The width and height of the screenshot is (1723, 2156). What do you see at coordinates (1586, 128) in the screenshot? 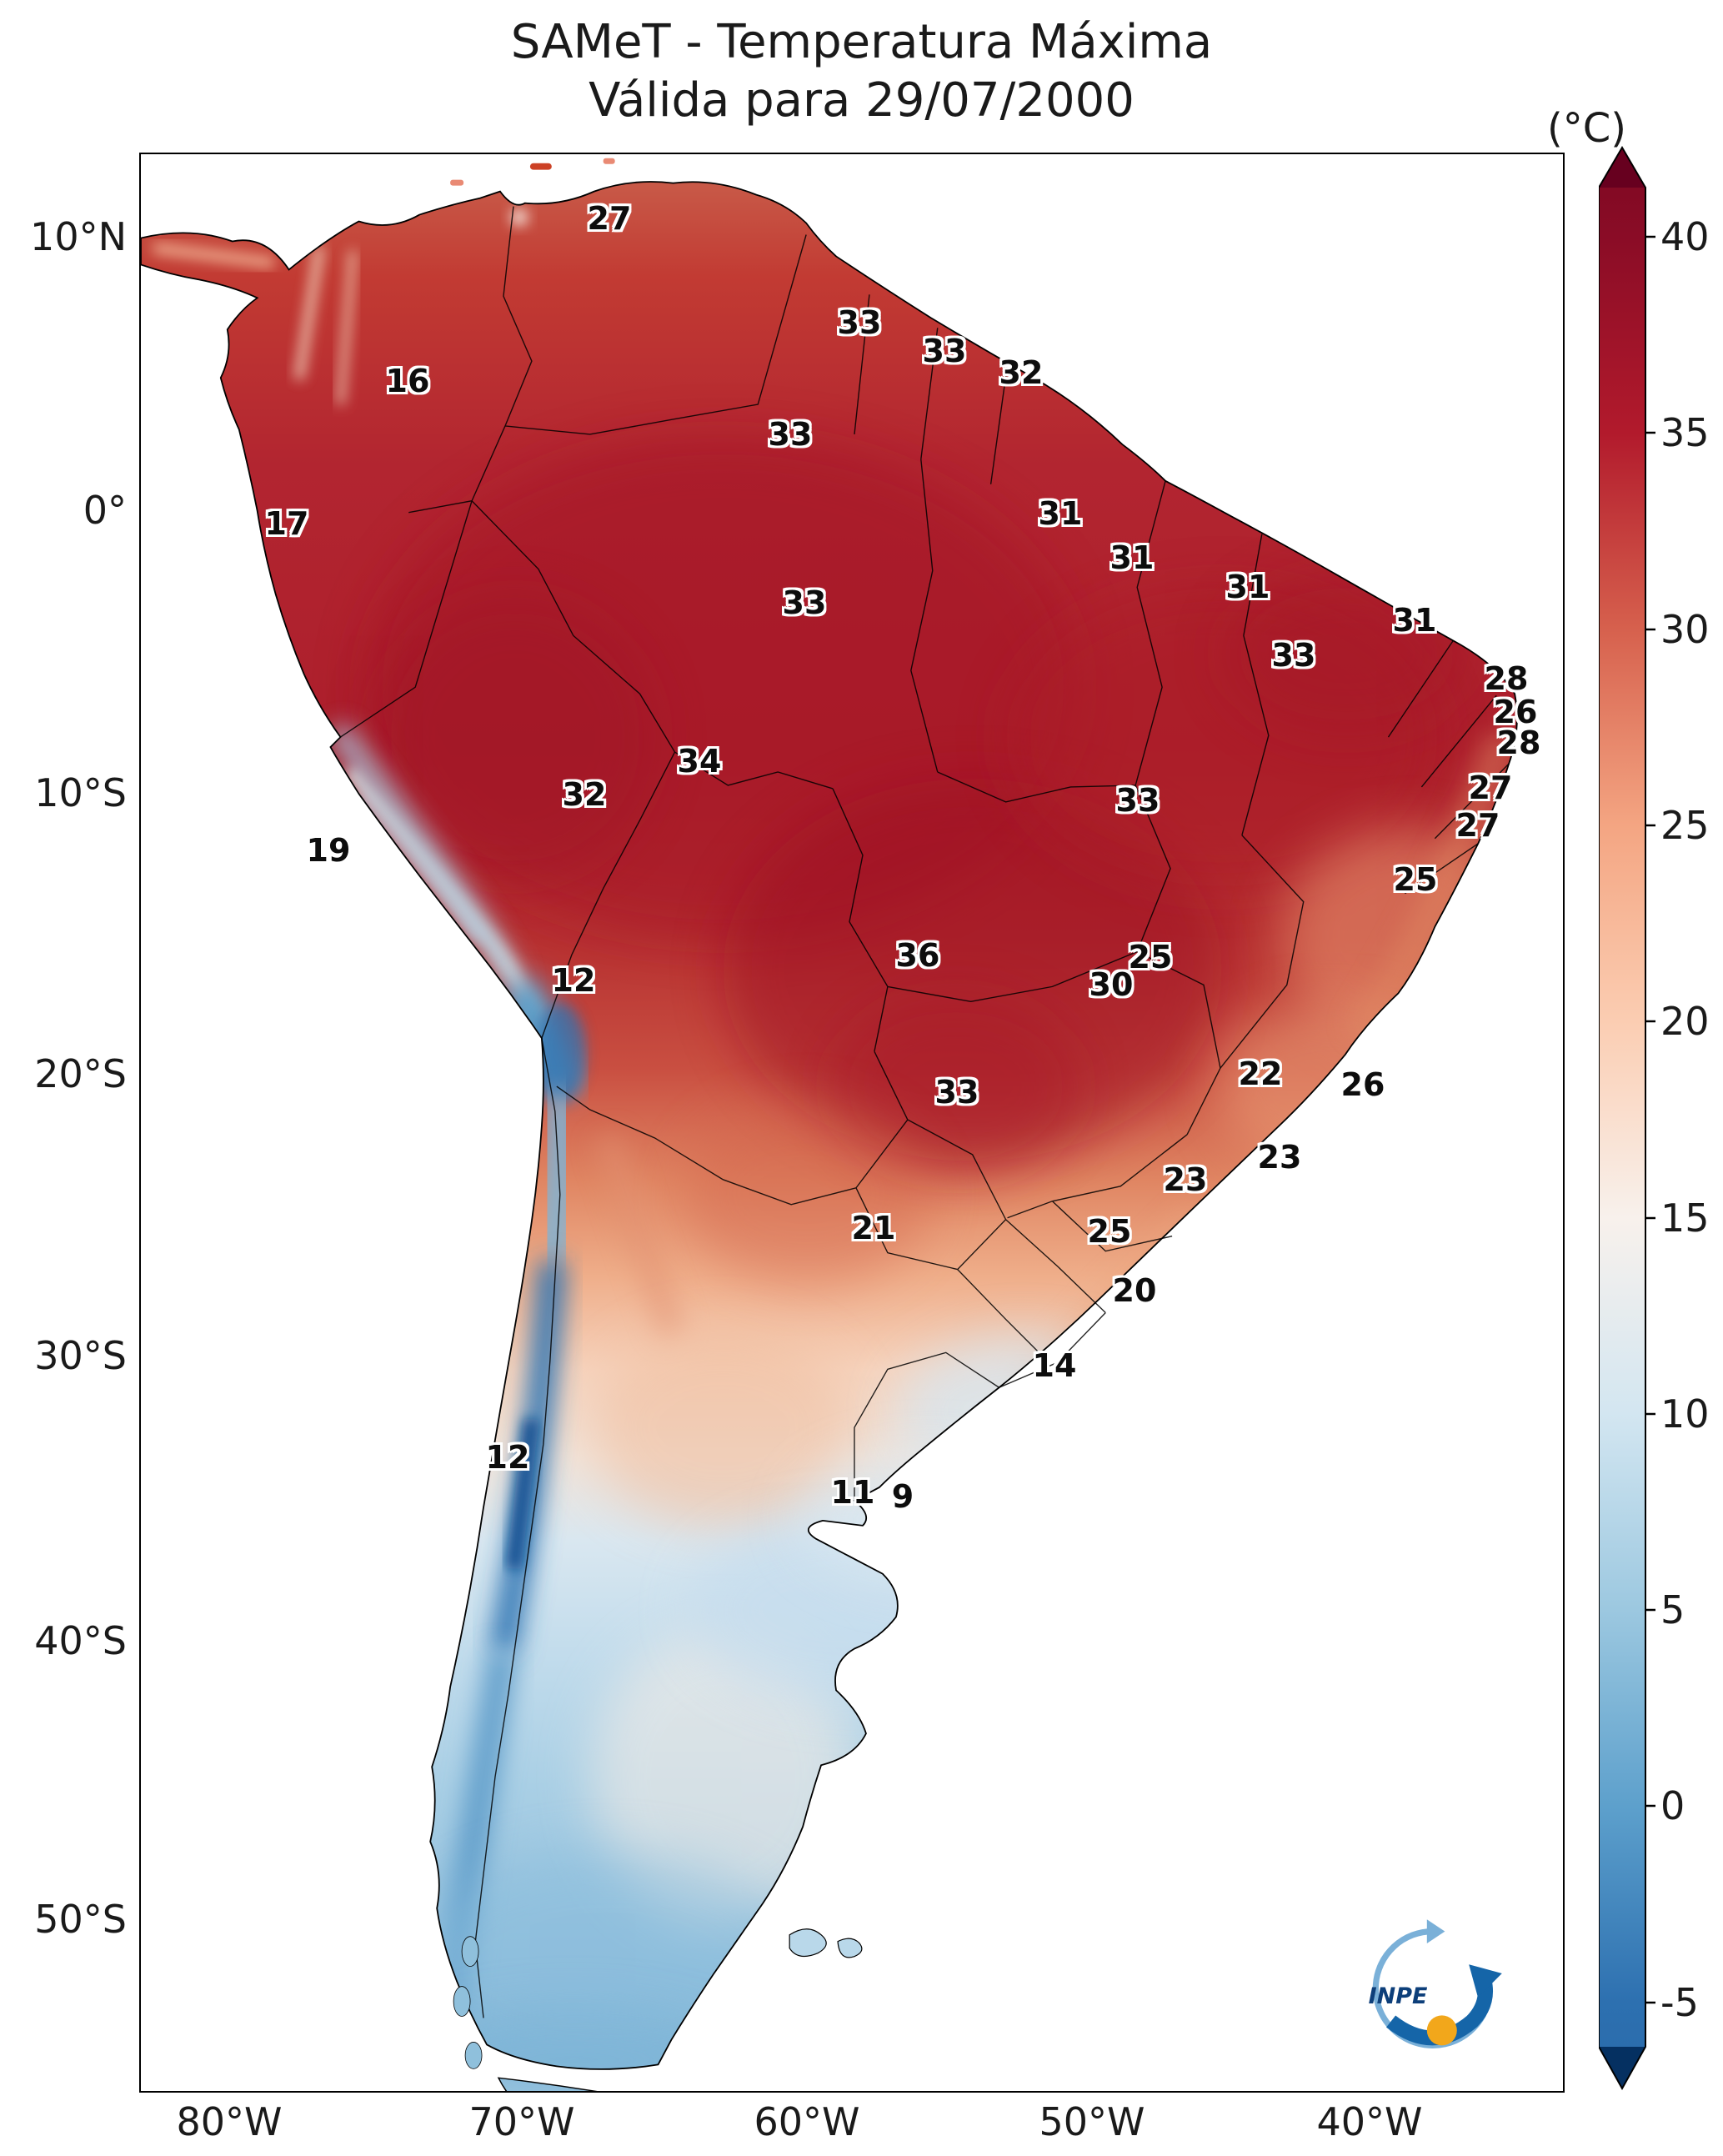
I see `colorbar-unit-label: (°C)` at bounding box center [1586, 128].